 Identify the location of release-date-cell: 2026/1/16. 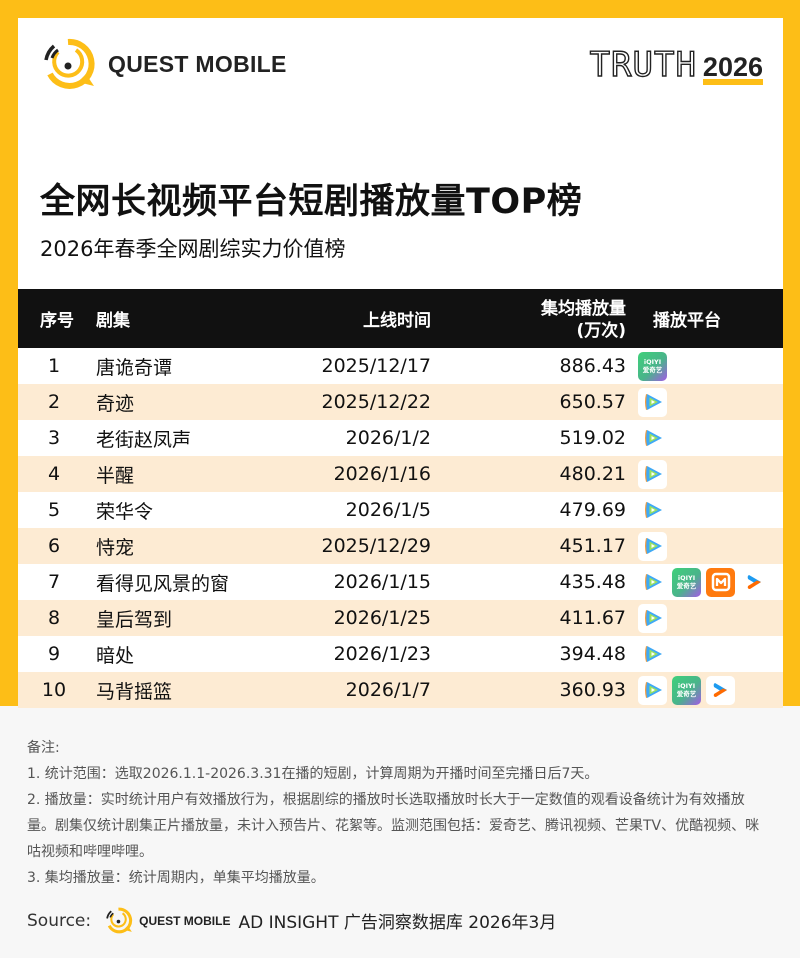
(382, 474).